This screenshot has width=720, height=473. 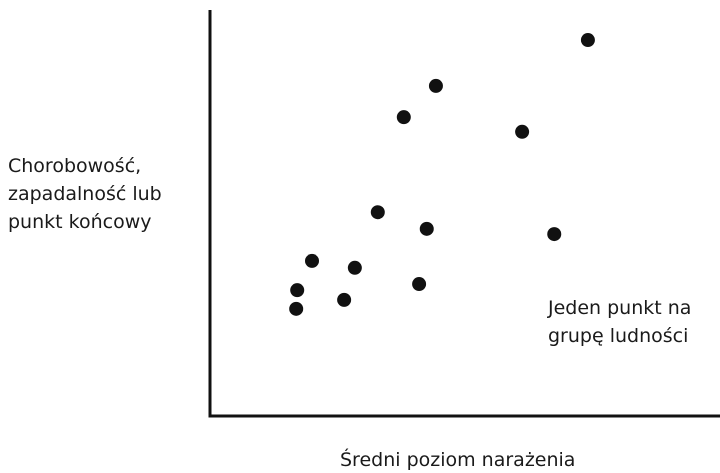 What do you see at coordinates (85, 194) in the screenshot?
I see `y-axis-label: zapadalność lub` at bounding box center [85, 194].